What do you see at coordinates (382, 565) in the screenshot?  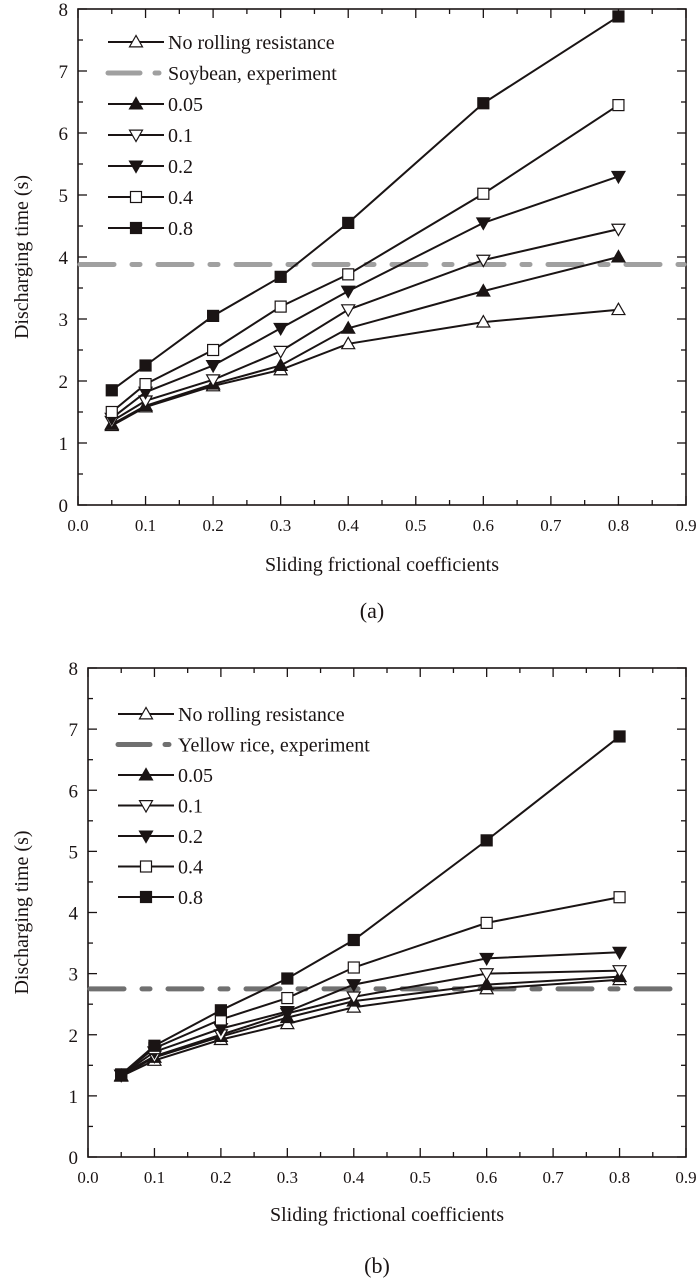 I see `x-axis-title: Sliding frictional coefficients` at bounding box center [382, 565].